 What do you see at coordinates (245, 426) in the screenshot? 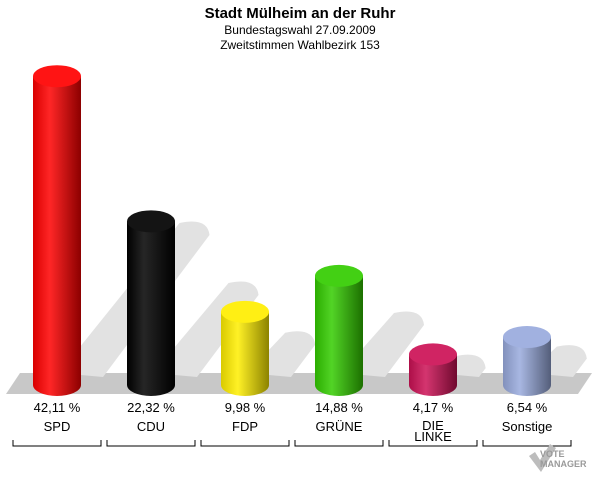
I see `category-label-fdp: FDP` at bounding box center [245, 426].